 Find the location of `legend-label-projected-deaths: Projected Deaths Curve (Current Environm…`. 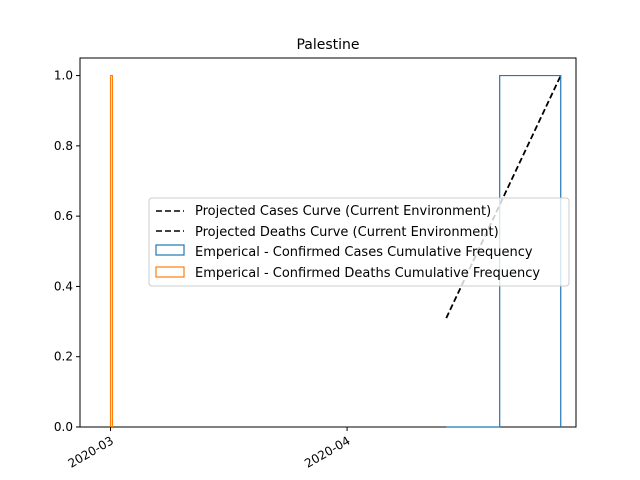

legend-label-projected-deaths: Projected Deaths Curve (Current Environm… is located at coordinates (347, 232).